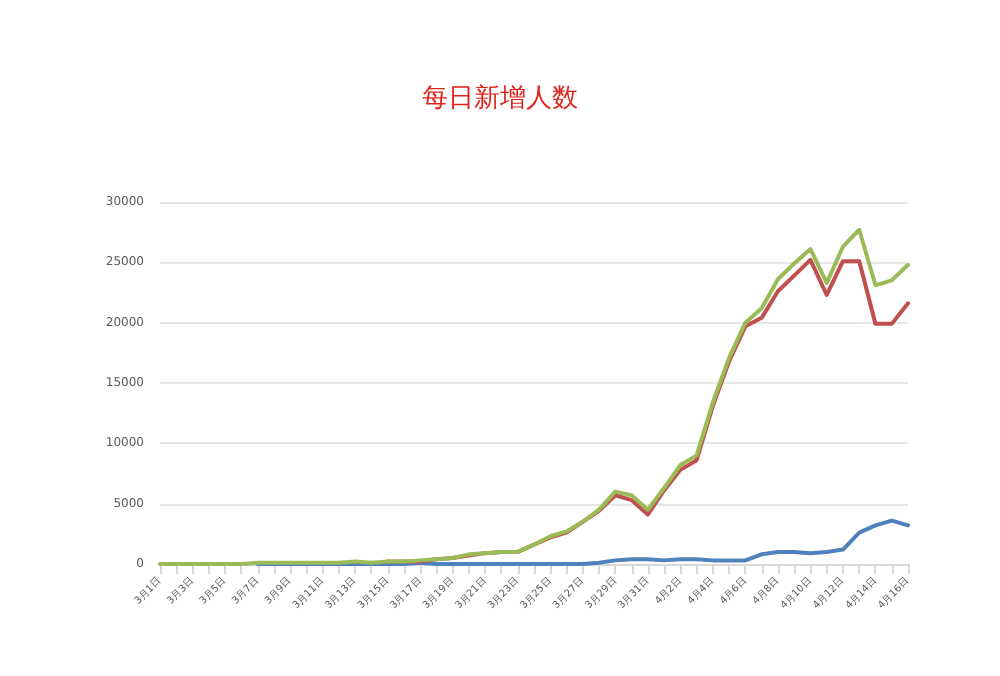 The height and width of the screenshot is (676, 1000). I want to click on line-series, so click(582, 542).